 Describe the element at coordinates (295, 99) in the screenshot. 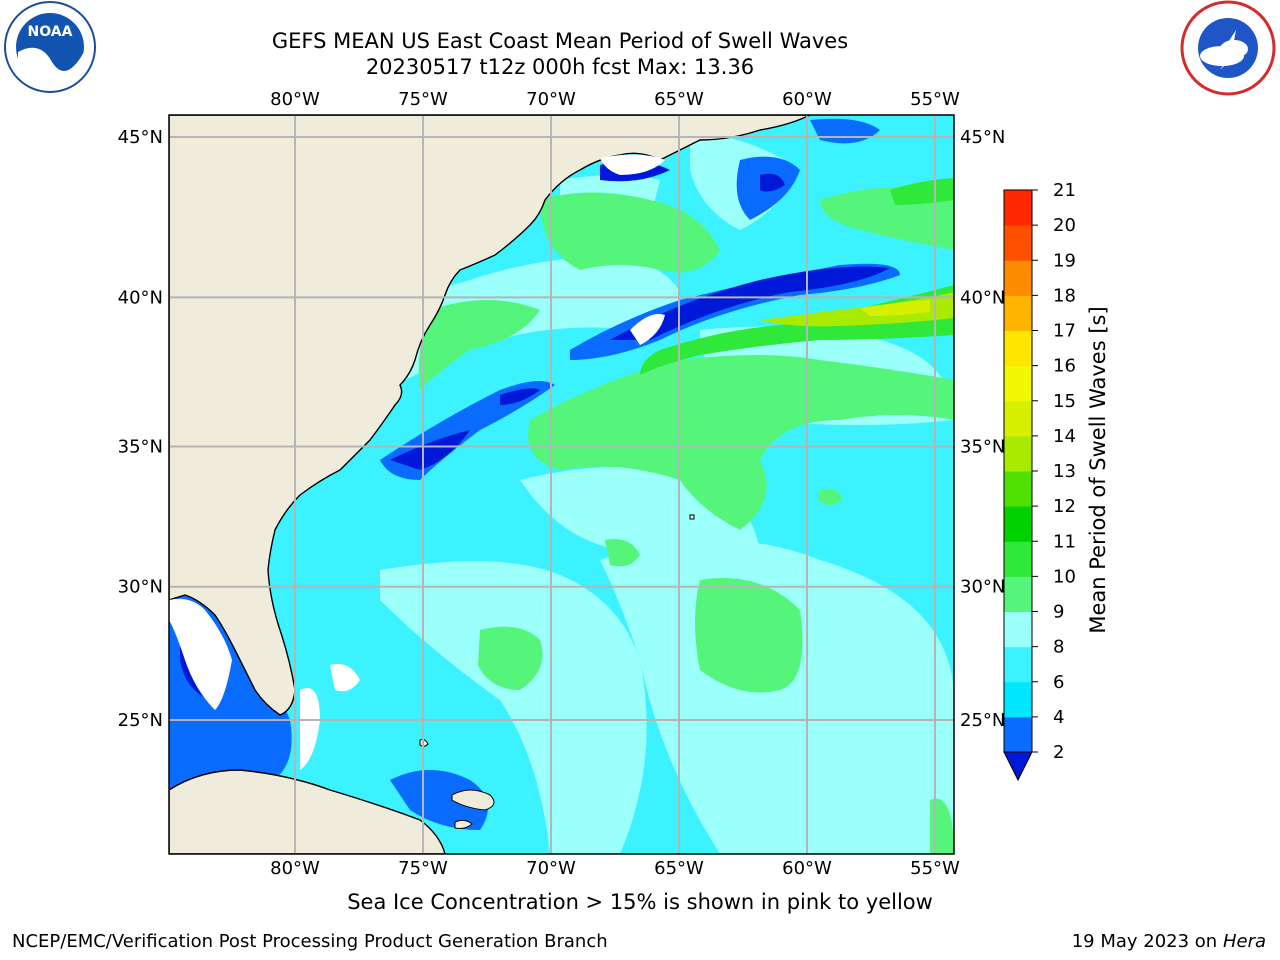

I see `lon-label-top: 80°W` at that location.